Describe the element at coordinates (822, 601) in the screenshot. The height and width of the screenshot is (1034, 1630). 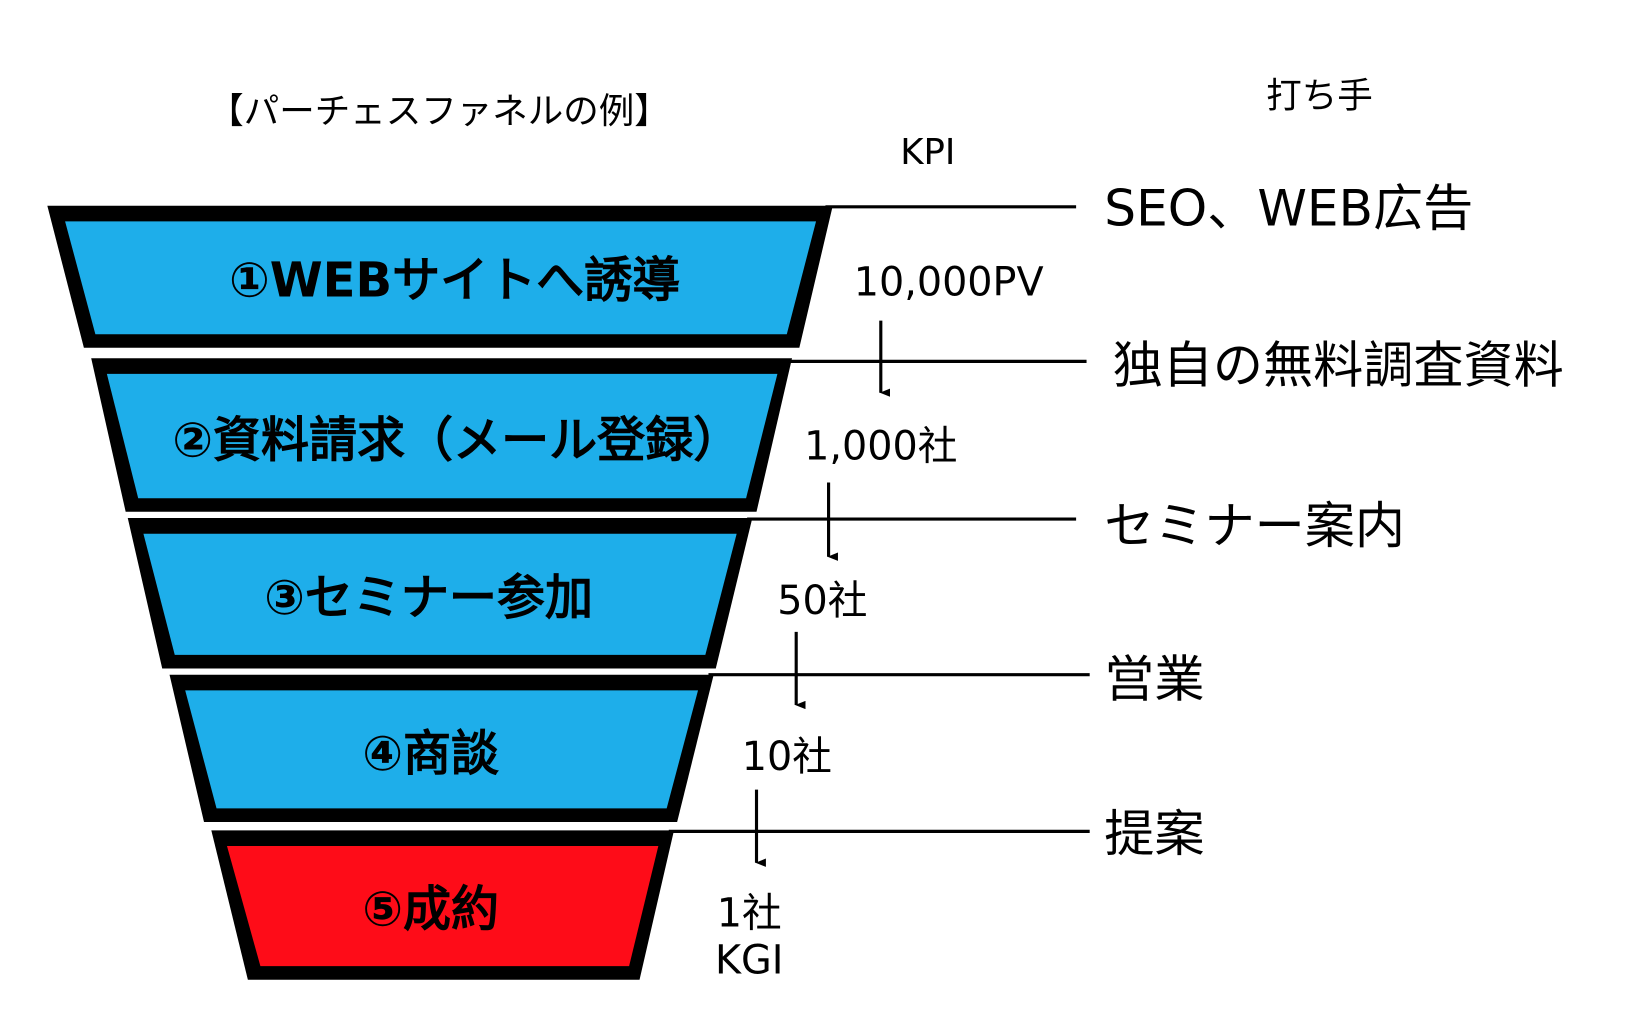
I see `kpi-value-3: 50社` at that location.